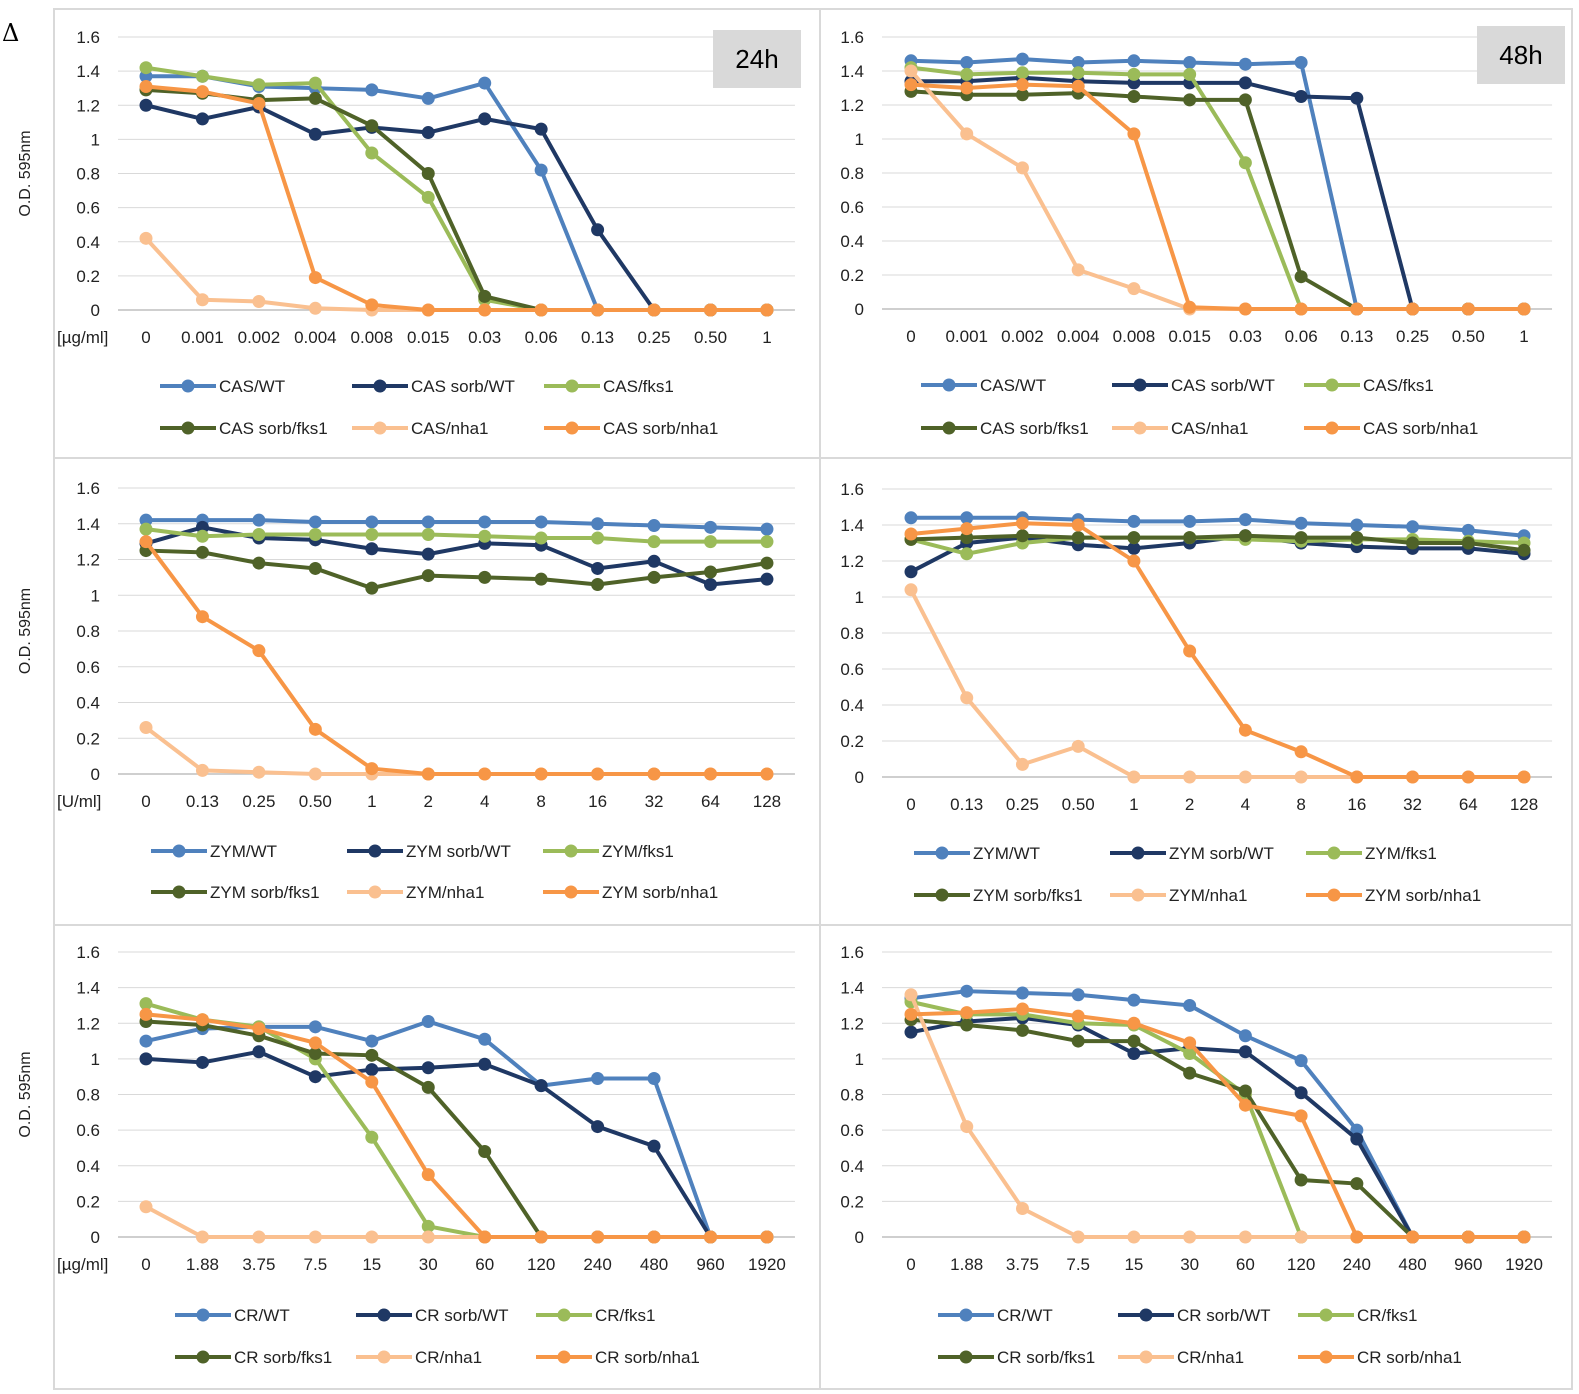 The height and width of the screenshot is (1394, 1579). Describe the element at coordinates (283, 1357) in the screenshot. I see `legend-label: CR sorb/fks1` at that location.